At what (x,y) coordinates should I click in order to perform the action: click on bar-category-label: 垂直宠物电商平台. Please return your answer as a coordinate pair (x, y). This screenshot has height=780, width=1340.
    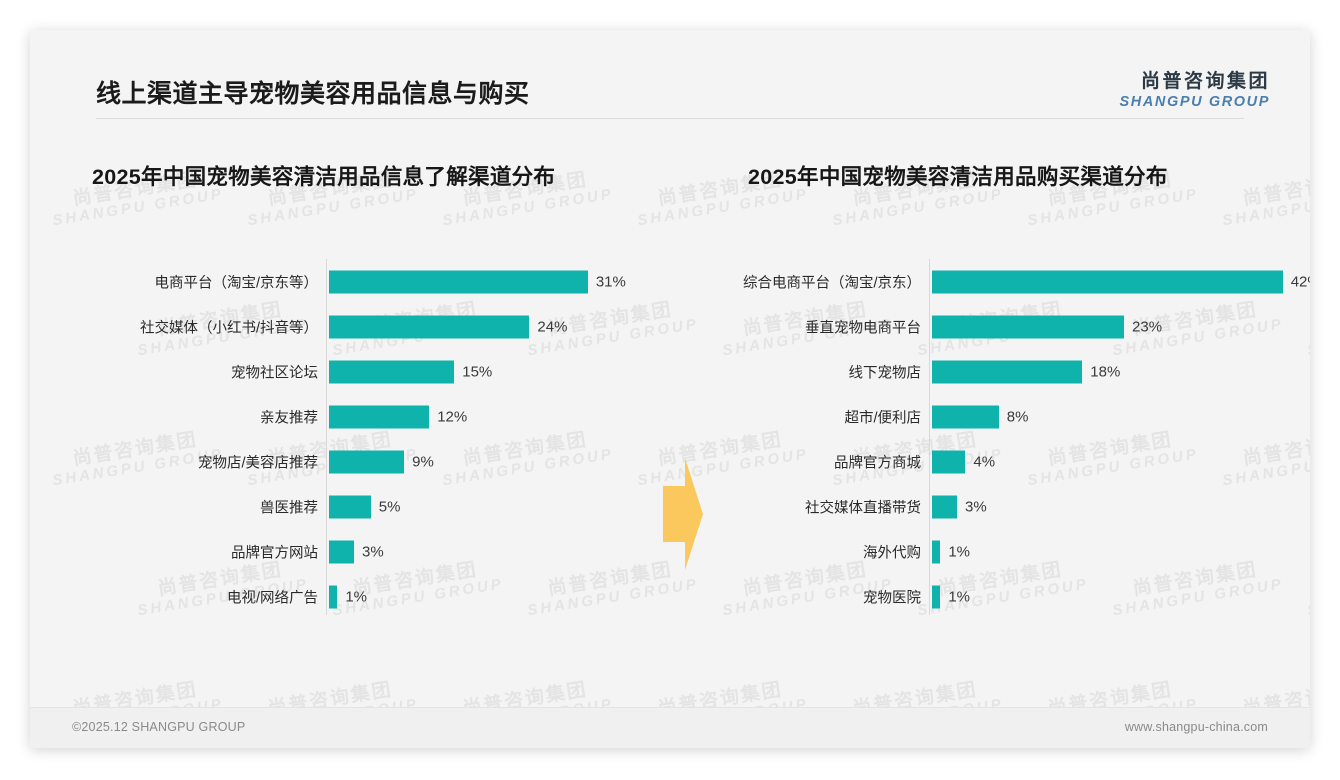
    Looking at the image, I should click on (863, 328).